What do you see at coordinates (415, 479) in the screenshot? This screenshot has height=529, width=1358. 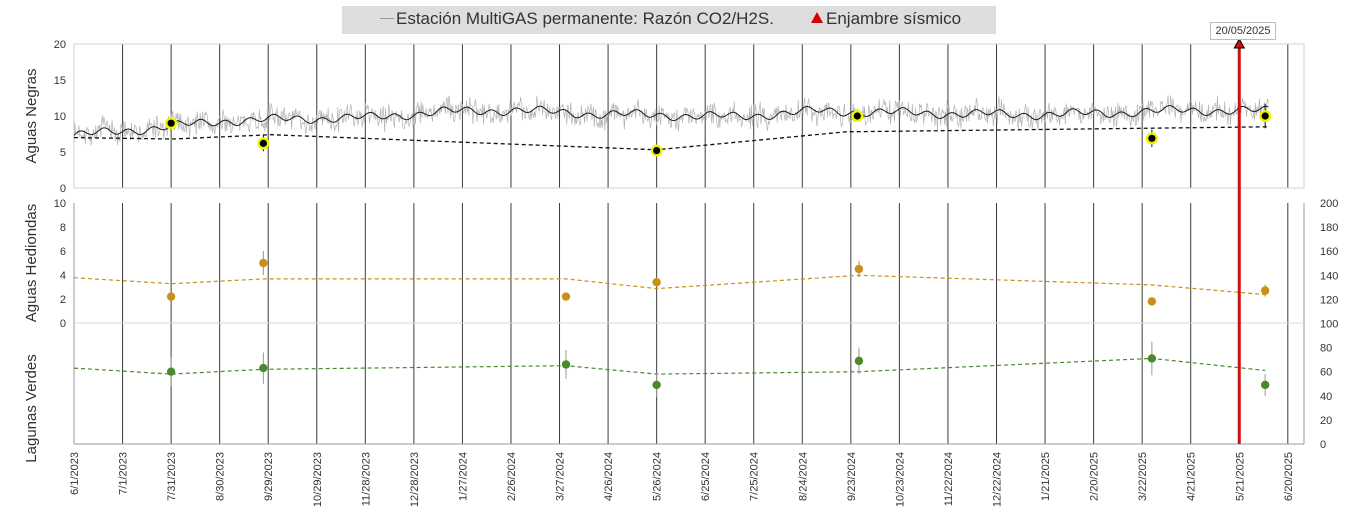 I see `x-tick-label: 12/28/2023` at bounding box center [415, 479].